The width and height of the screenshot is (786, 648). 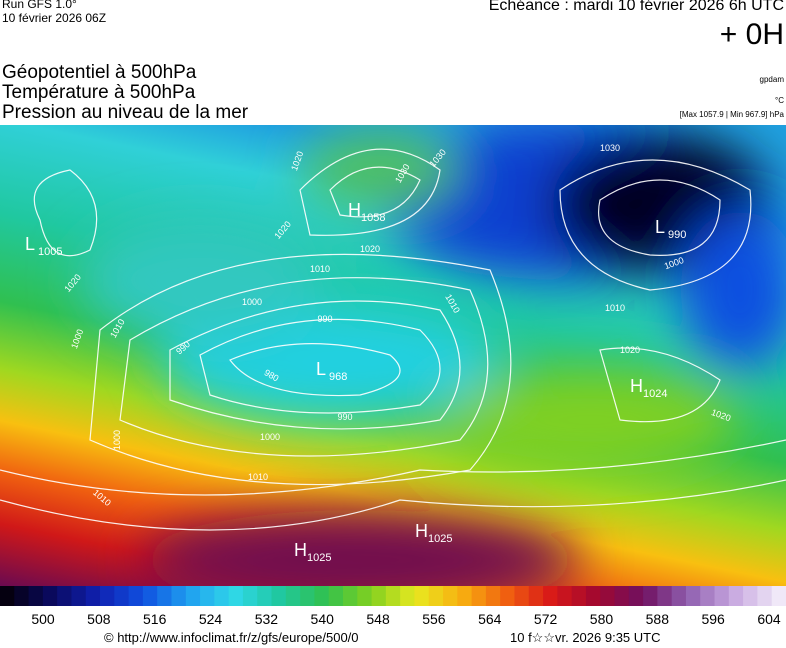 What do you see at coordinates (338, 377) in the screenshot?
I see `center-value: 968` at bounding box center [338, 377].